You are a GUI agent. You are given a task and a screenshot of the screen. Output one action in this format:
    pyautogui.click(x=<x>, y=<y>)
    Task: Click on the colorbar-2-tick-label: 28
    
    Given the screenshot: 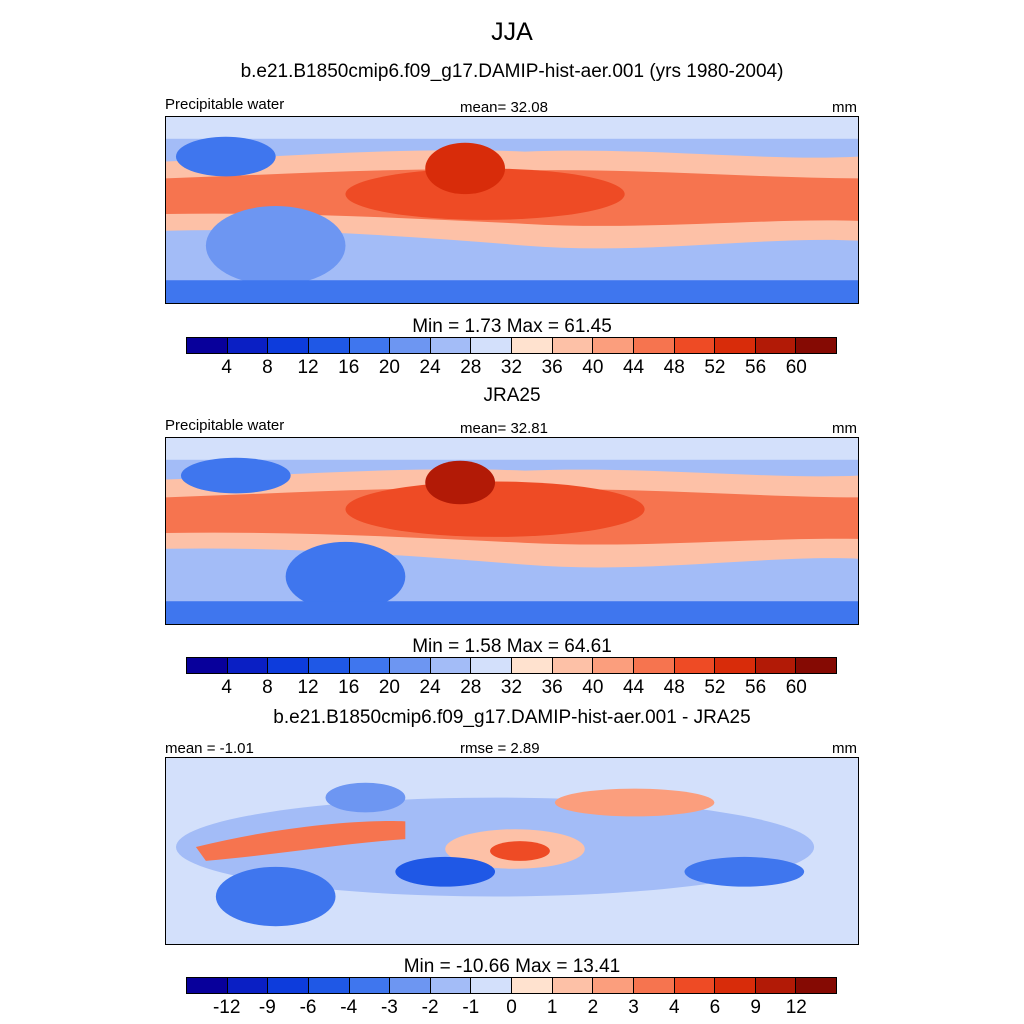 What is the action you would take?
    pyautogui.click(x=471, y=687)
    